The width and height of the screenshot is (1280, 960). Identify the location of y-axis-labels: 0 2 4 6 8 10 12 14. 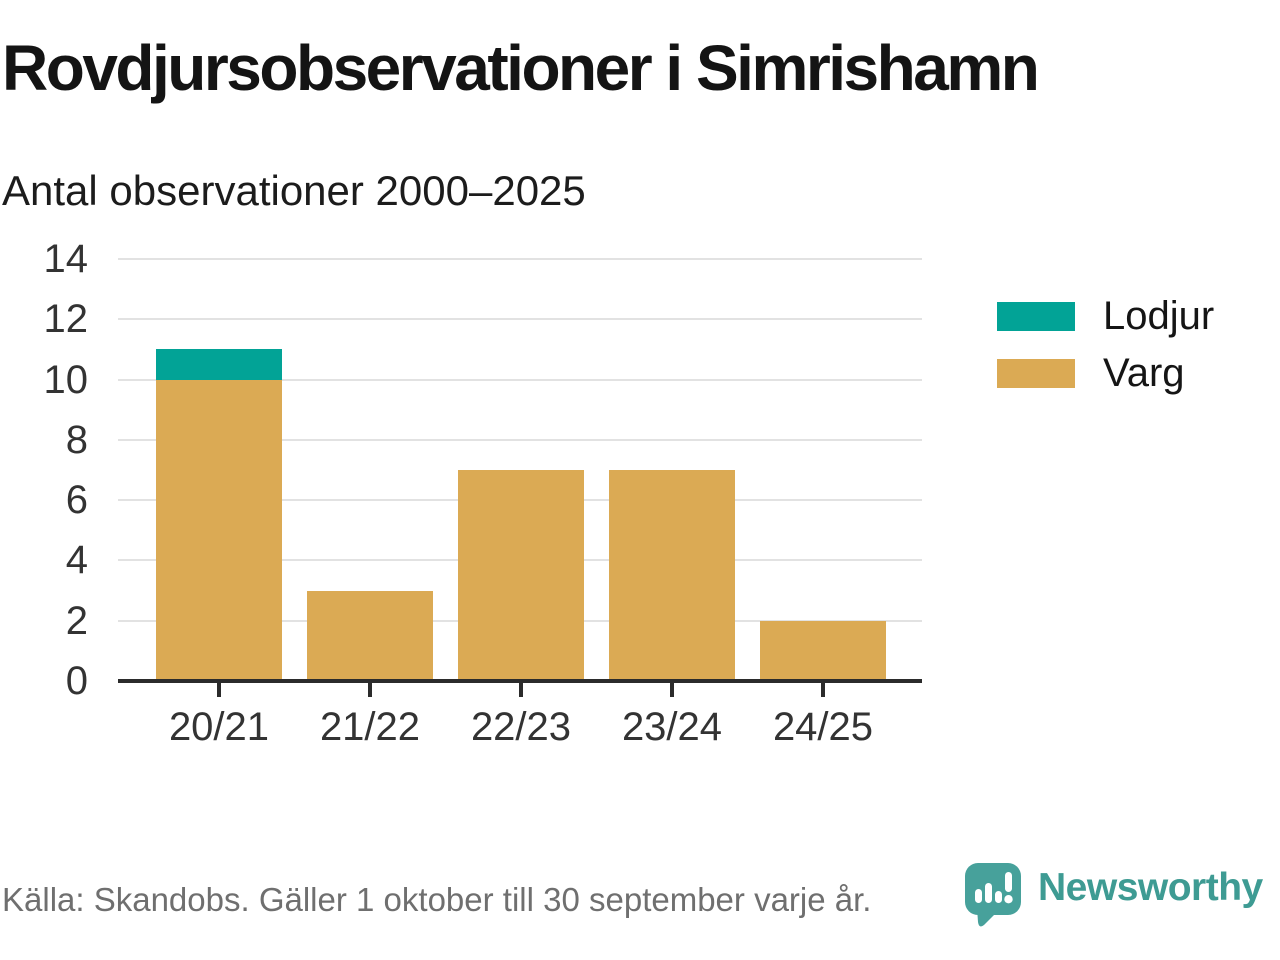
(44, 470).